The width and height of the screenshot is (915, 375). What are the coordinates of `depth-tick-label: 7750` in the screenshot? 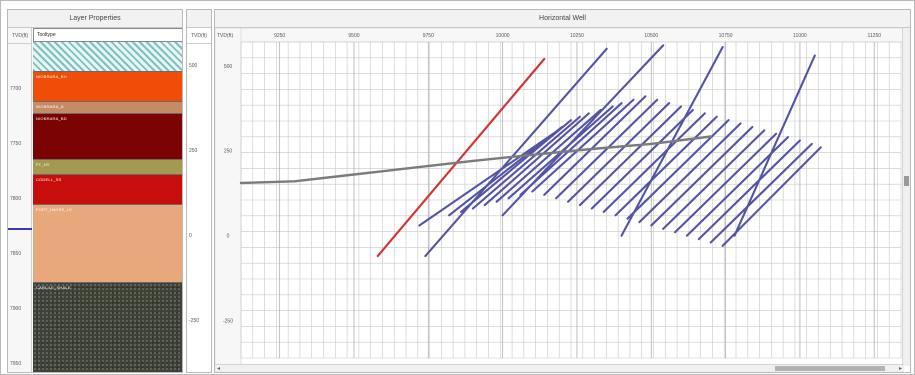 It's located at (16, 144).